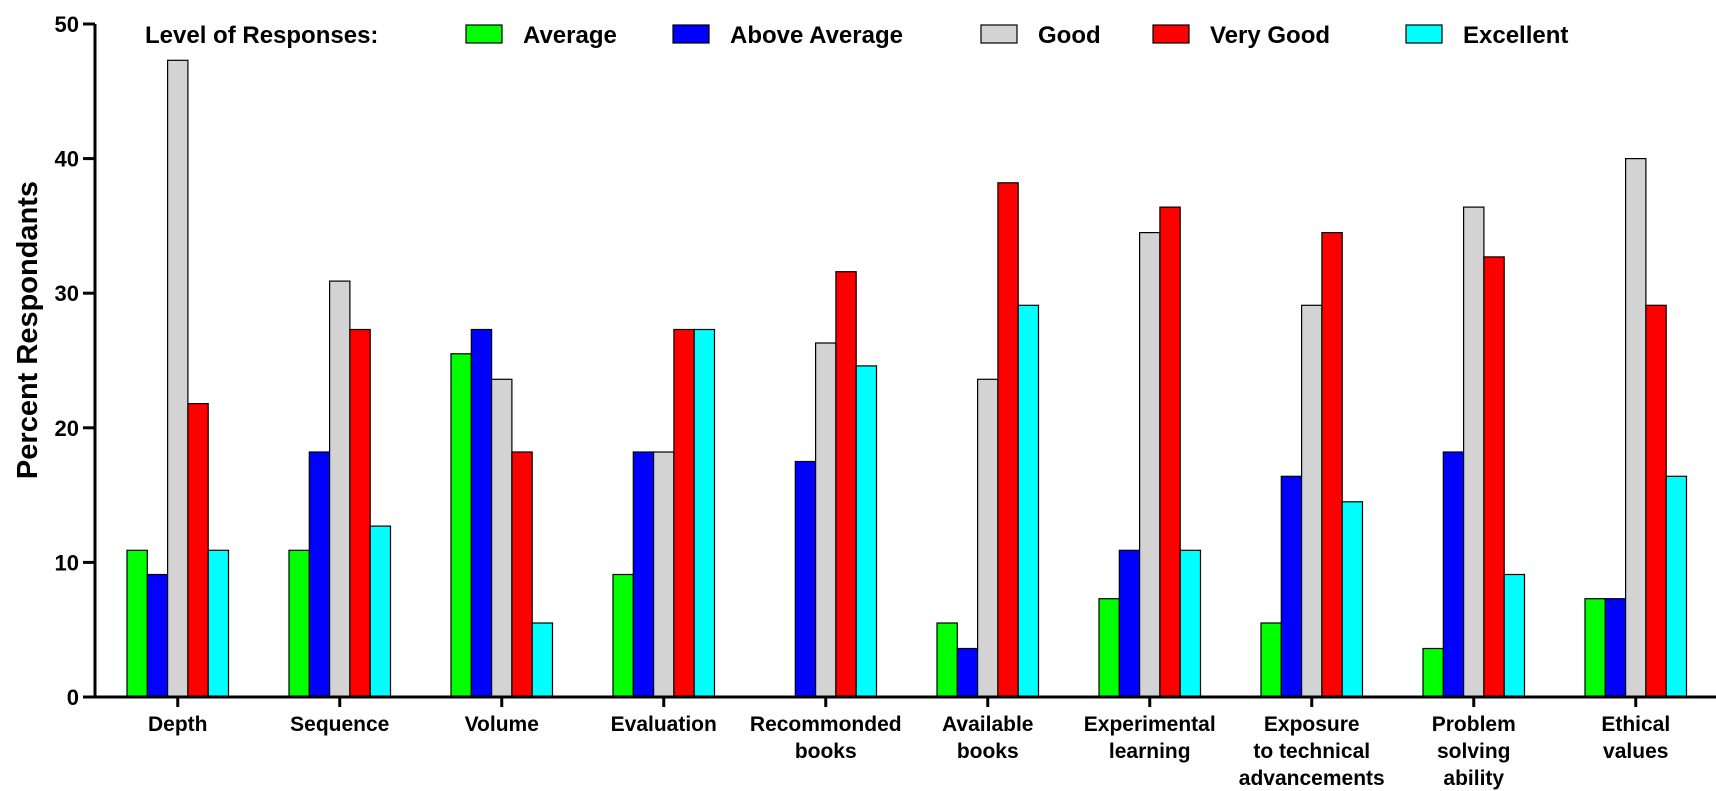  Describe the element at coordinates (261, 35) in the screenshot. I see `legend-title: Level of Responses:` at that location.